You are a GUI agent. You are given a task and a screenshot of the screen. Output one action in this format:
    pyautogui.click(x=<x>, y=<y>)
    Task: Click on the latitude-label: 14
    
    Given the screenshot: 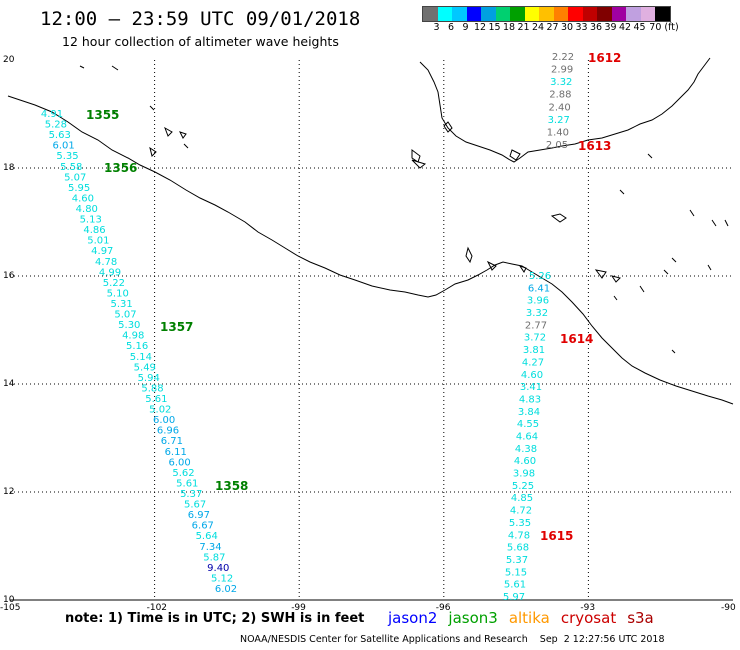 What is the action you would take?
    pyautogui.click(x=9, y=384)
    